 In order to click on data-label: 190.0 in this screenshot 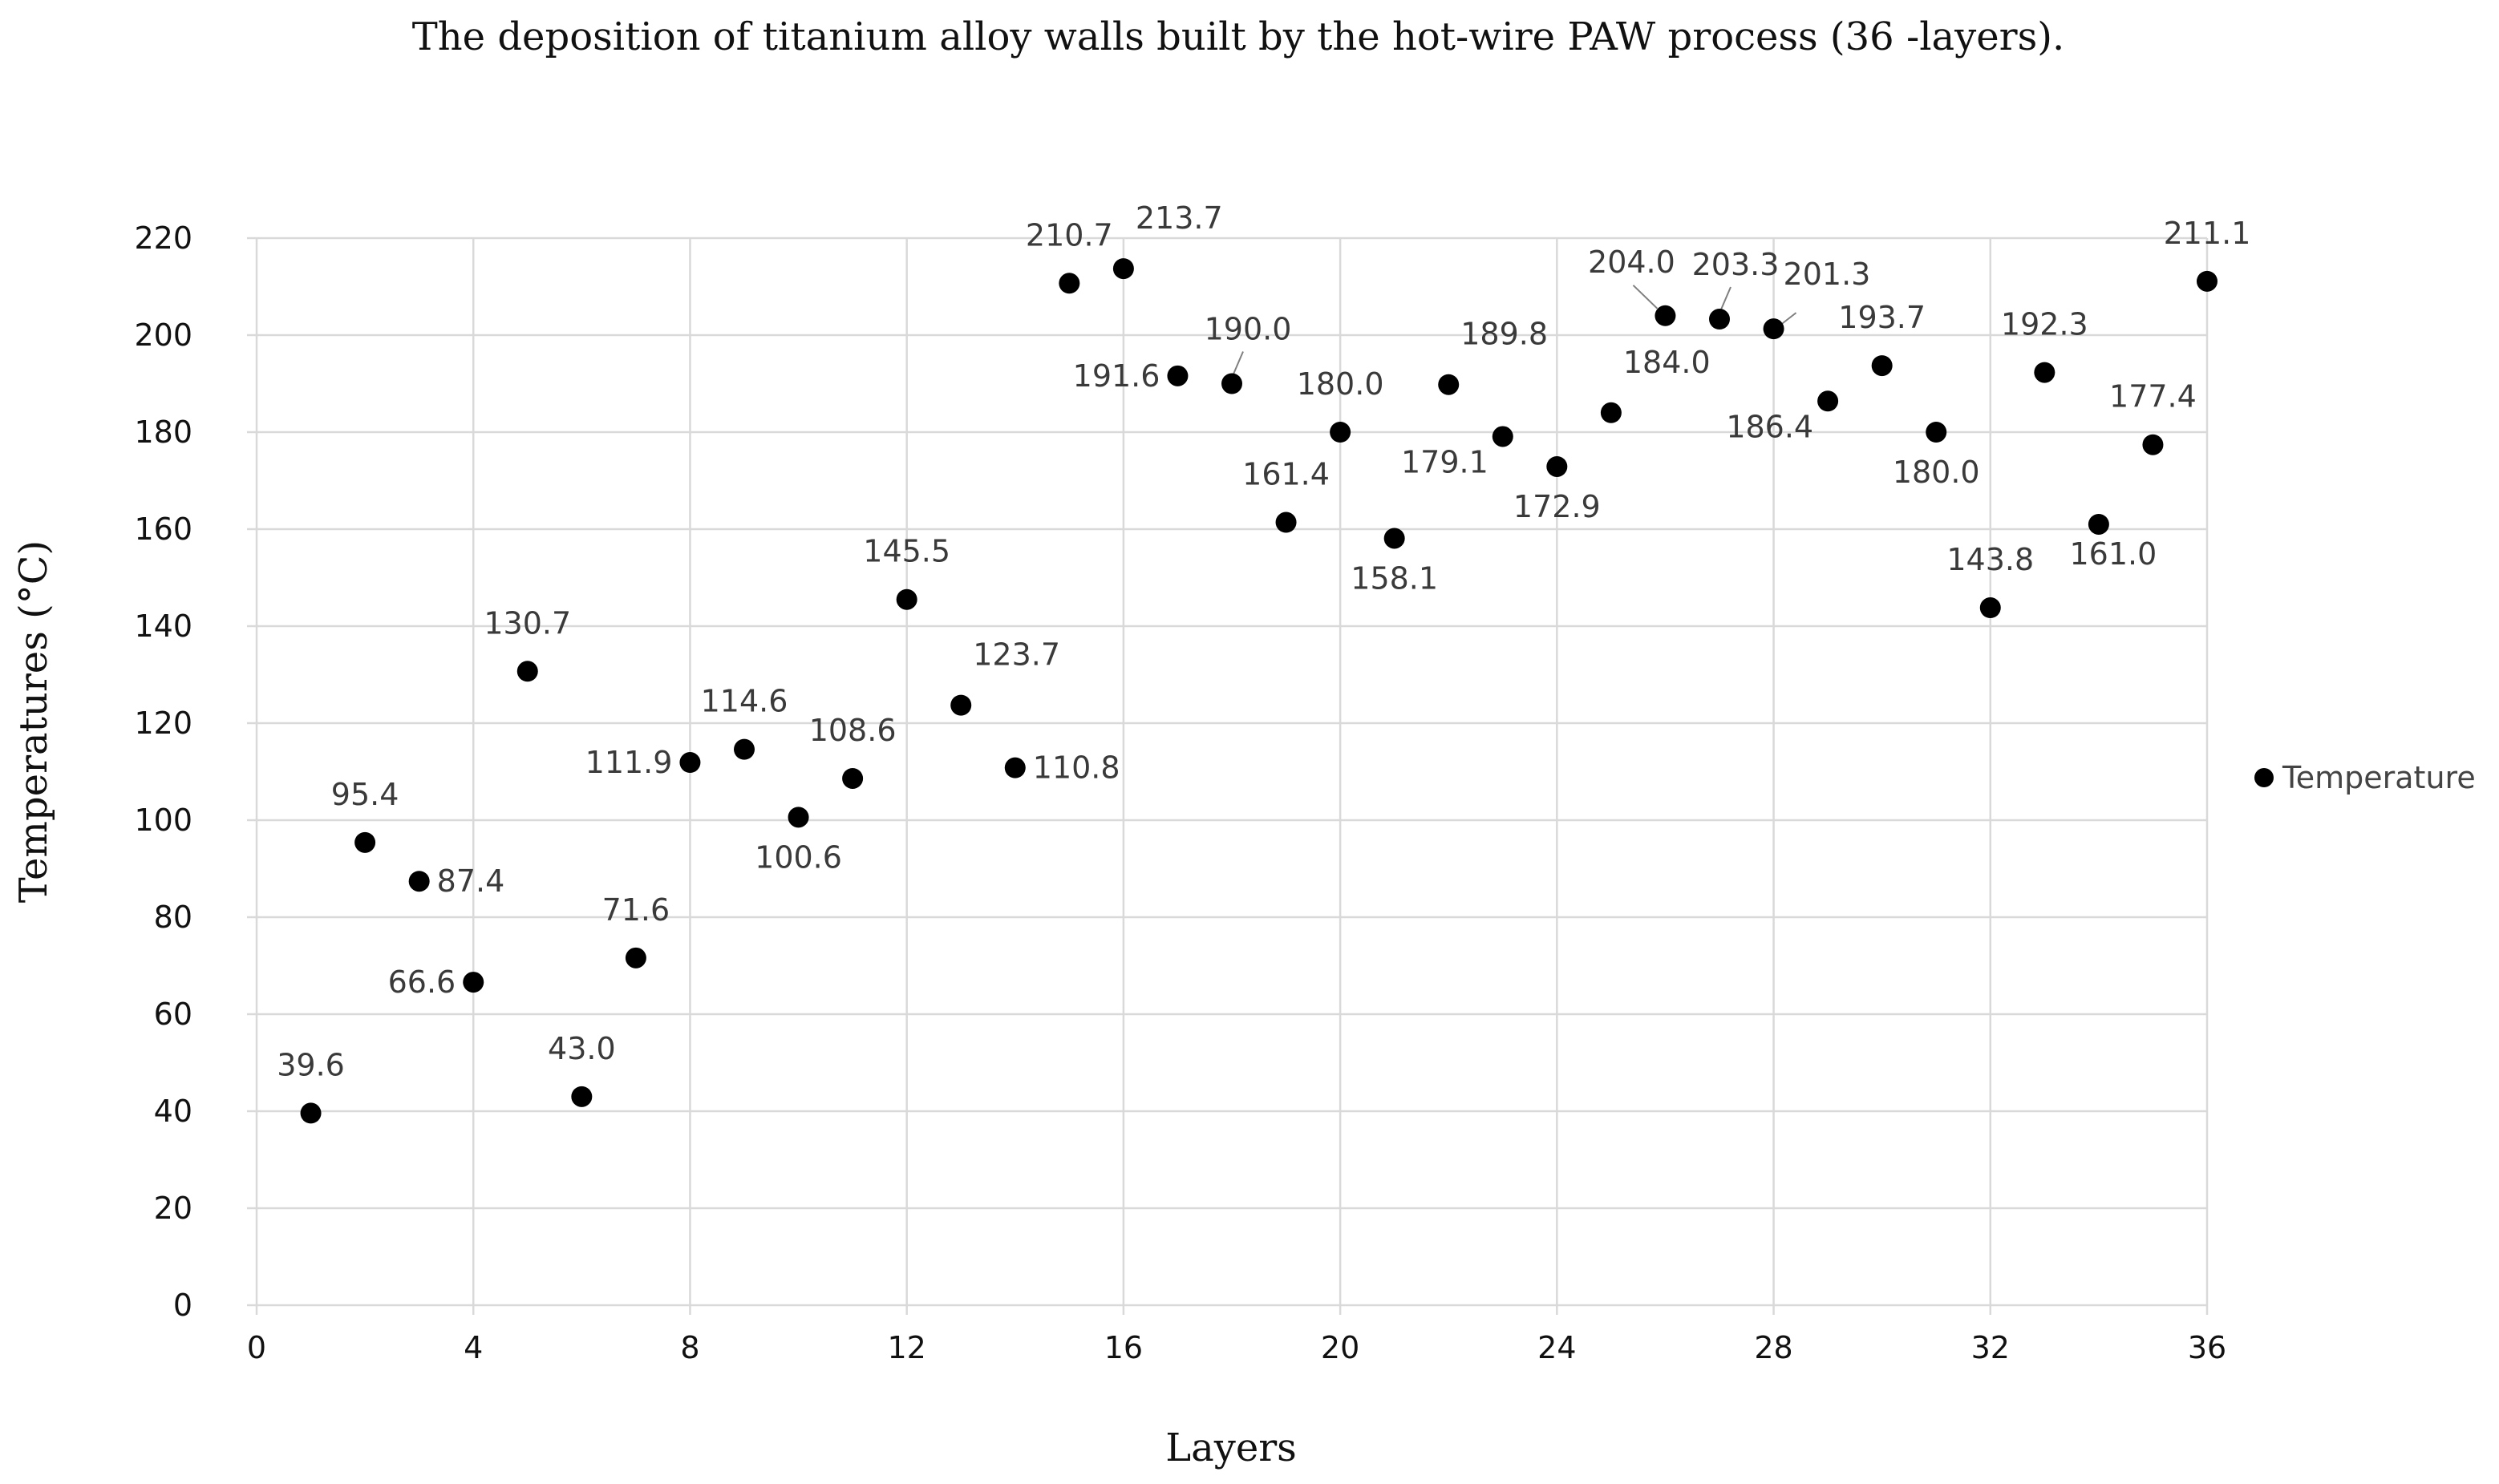, I will do `click(1248, 329)`.